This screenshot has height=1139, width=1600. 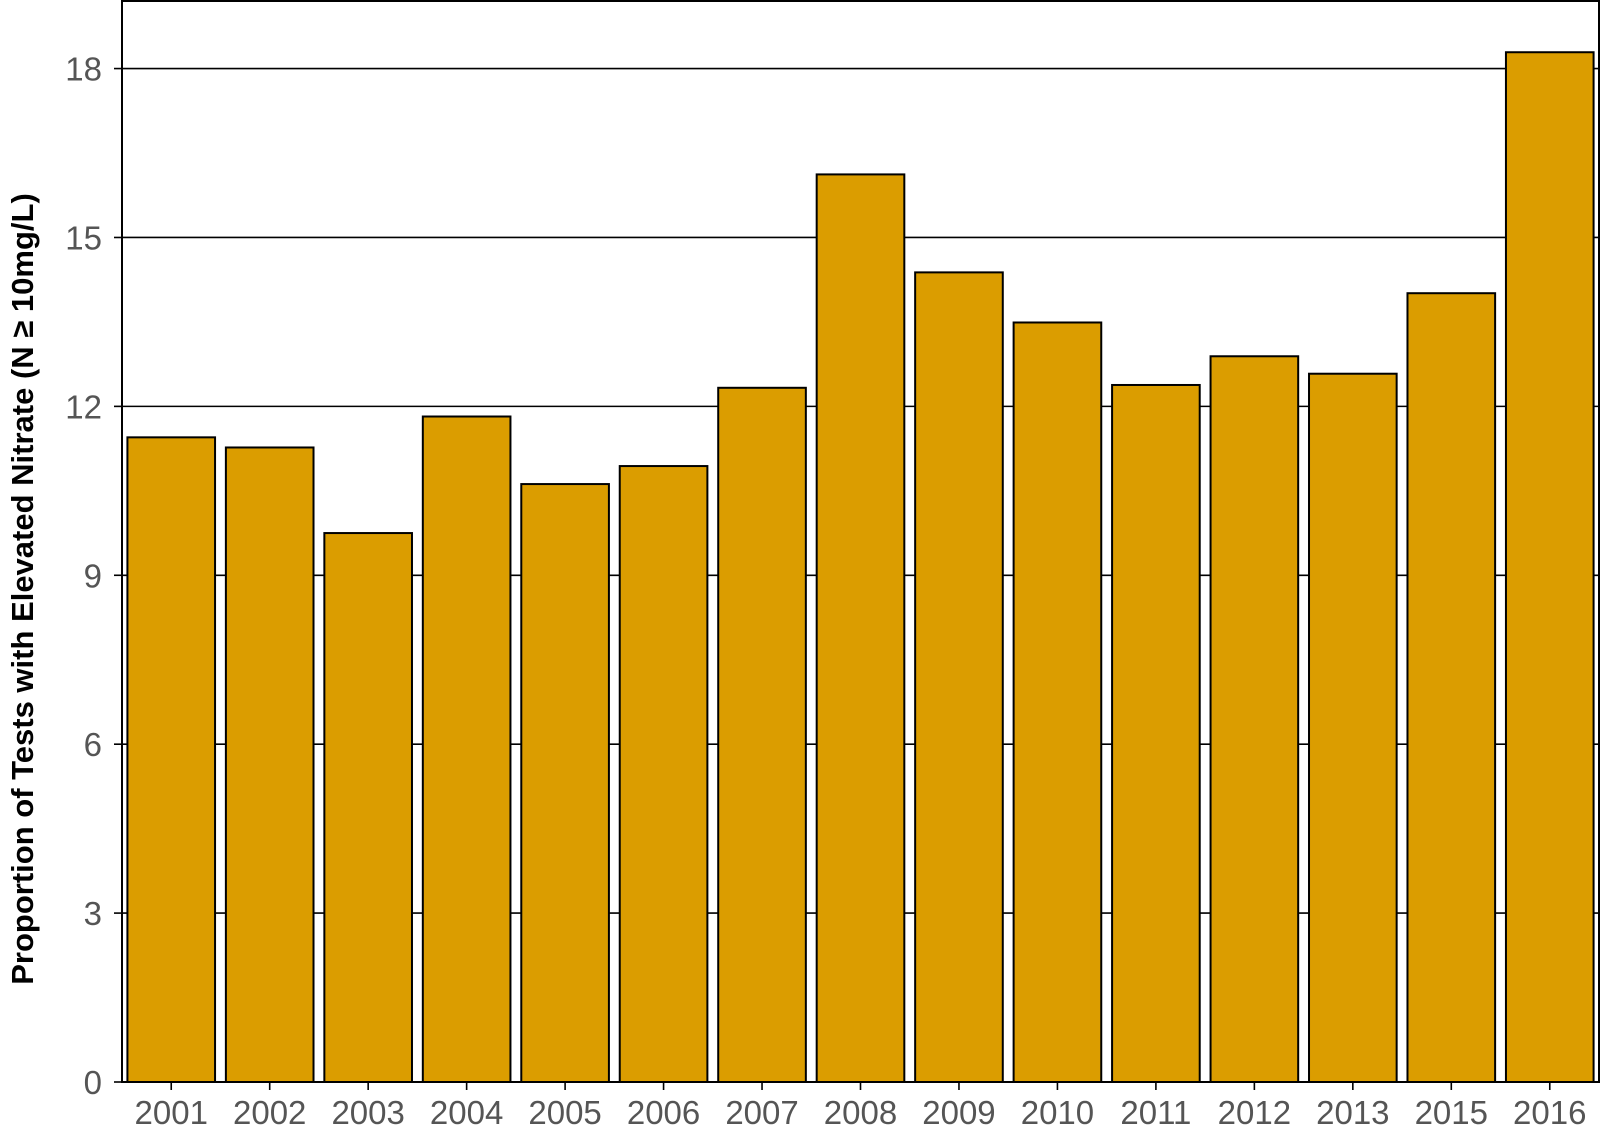 I want to click on bar-2015, so click(x=1451, y=687).